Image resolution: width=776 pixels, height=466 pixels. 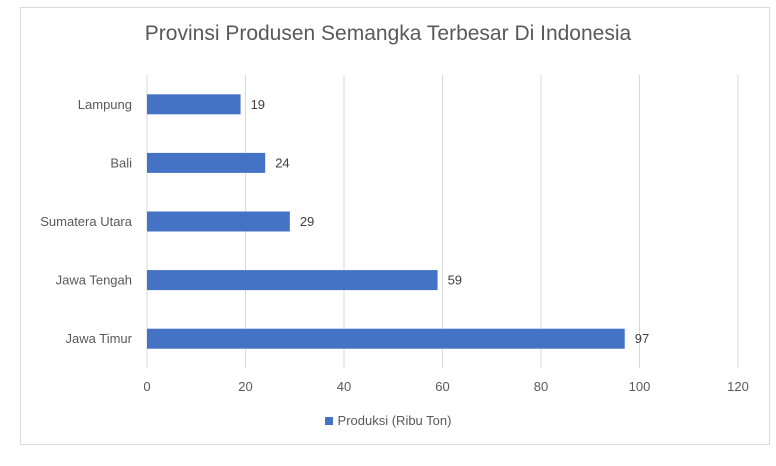 What do you see at coordinates (394, 420) in the screenshot?
I see `legend-label: Produksi (Ribu Ton)` at bounding box center [394, 420].